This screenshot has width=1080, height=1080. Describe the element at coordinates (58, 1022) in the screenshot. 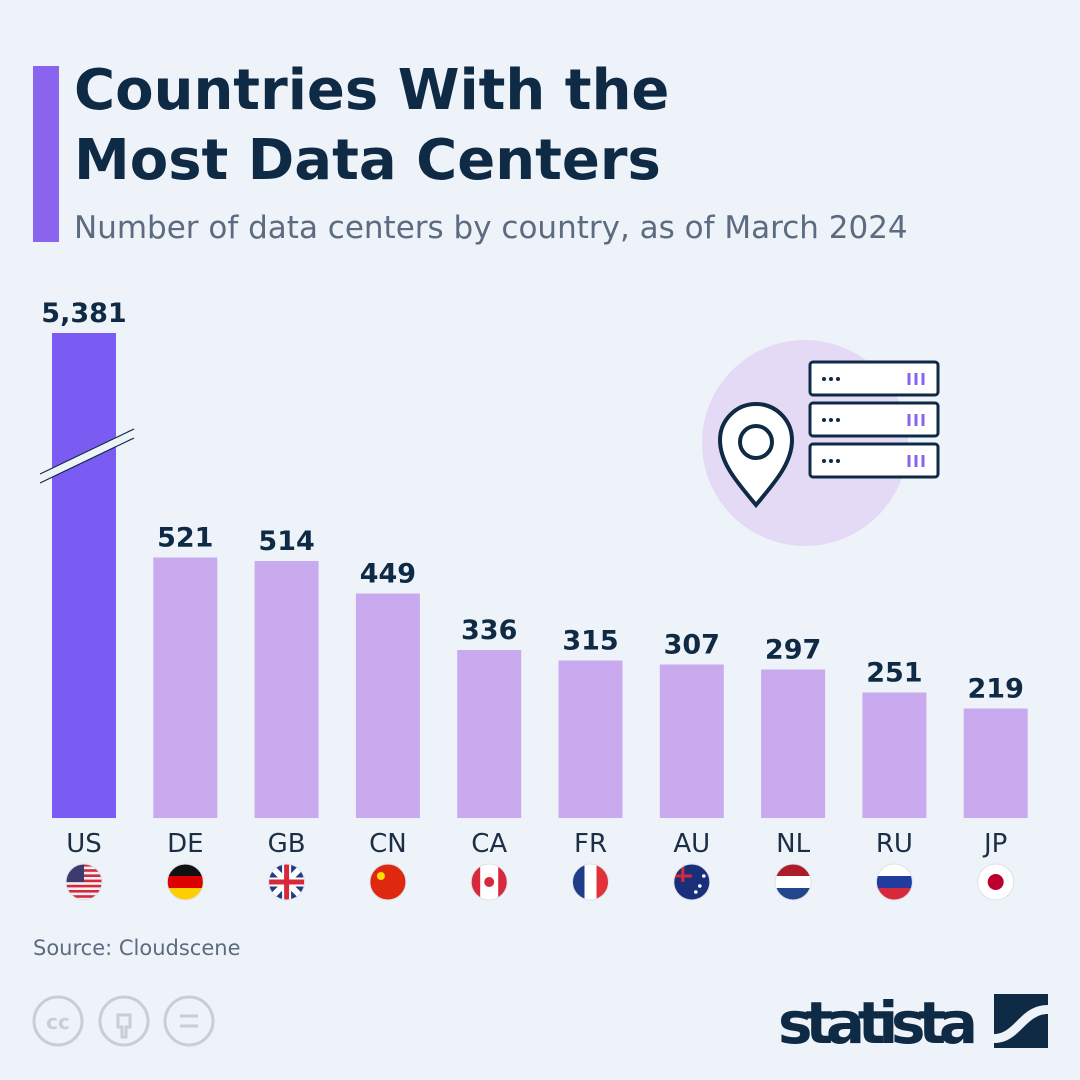

I see `cc-icon: cc` at that location.